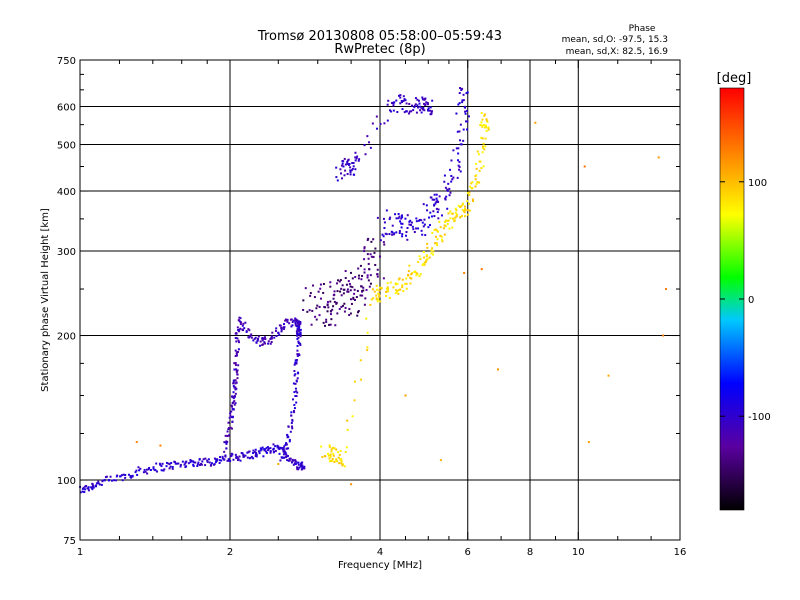  Describe the element at coordinates (80, 552) in the screenshot. I see `x-tick-label: 1` at that location.